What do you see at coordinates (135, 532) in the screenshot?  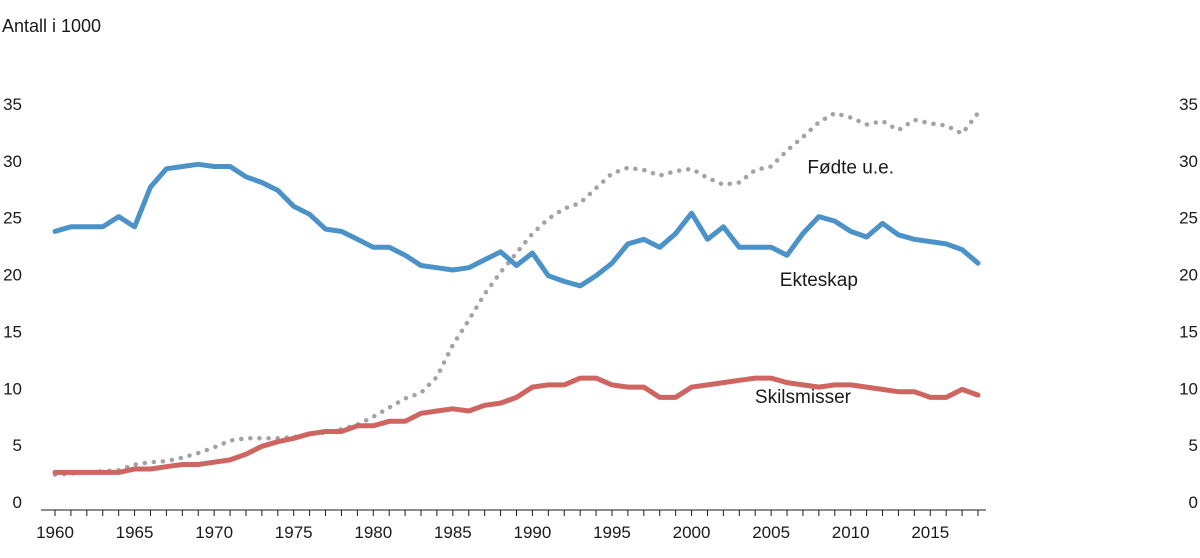 I see `x-tick-label: 1965` at bounding box center [135, 532].